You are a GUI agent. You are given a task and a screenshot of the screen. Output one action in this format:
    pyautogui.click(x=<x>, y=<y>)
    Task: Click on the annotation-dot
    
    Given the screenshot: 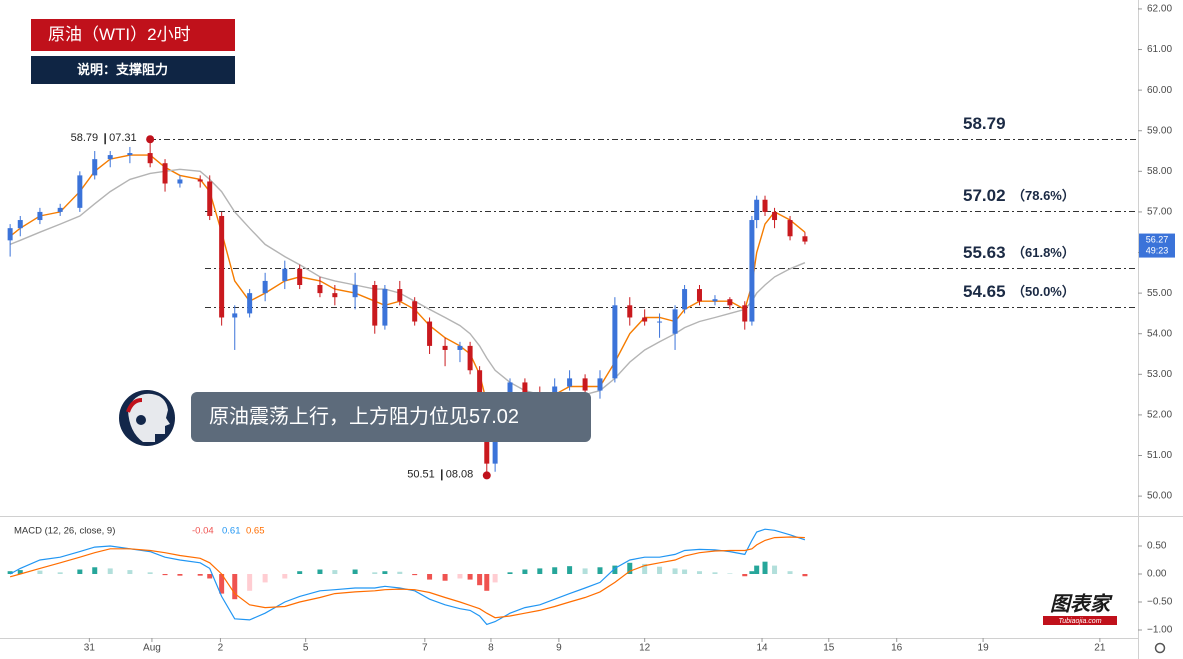 What is the action you would take?
    pyautogui.click(x=486, y=475)
    